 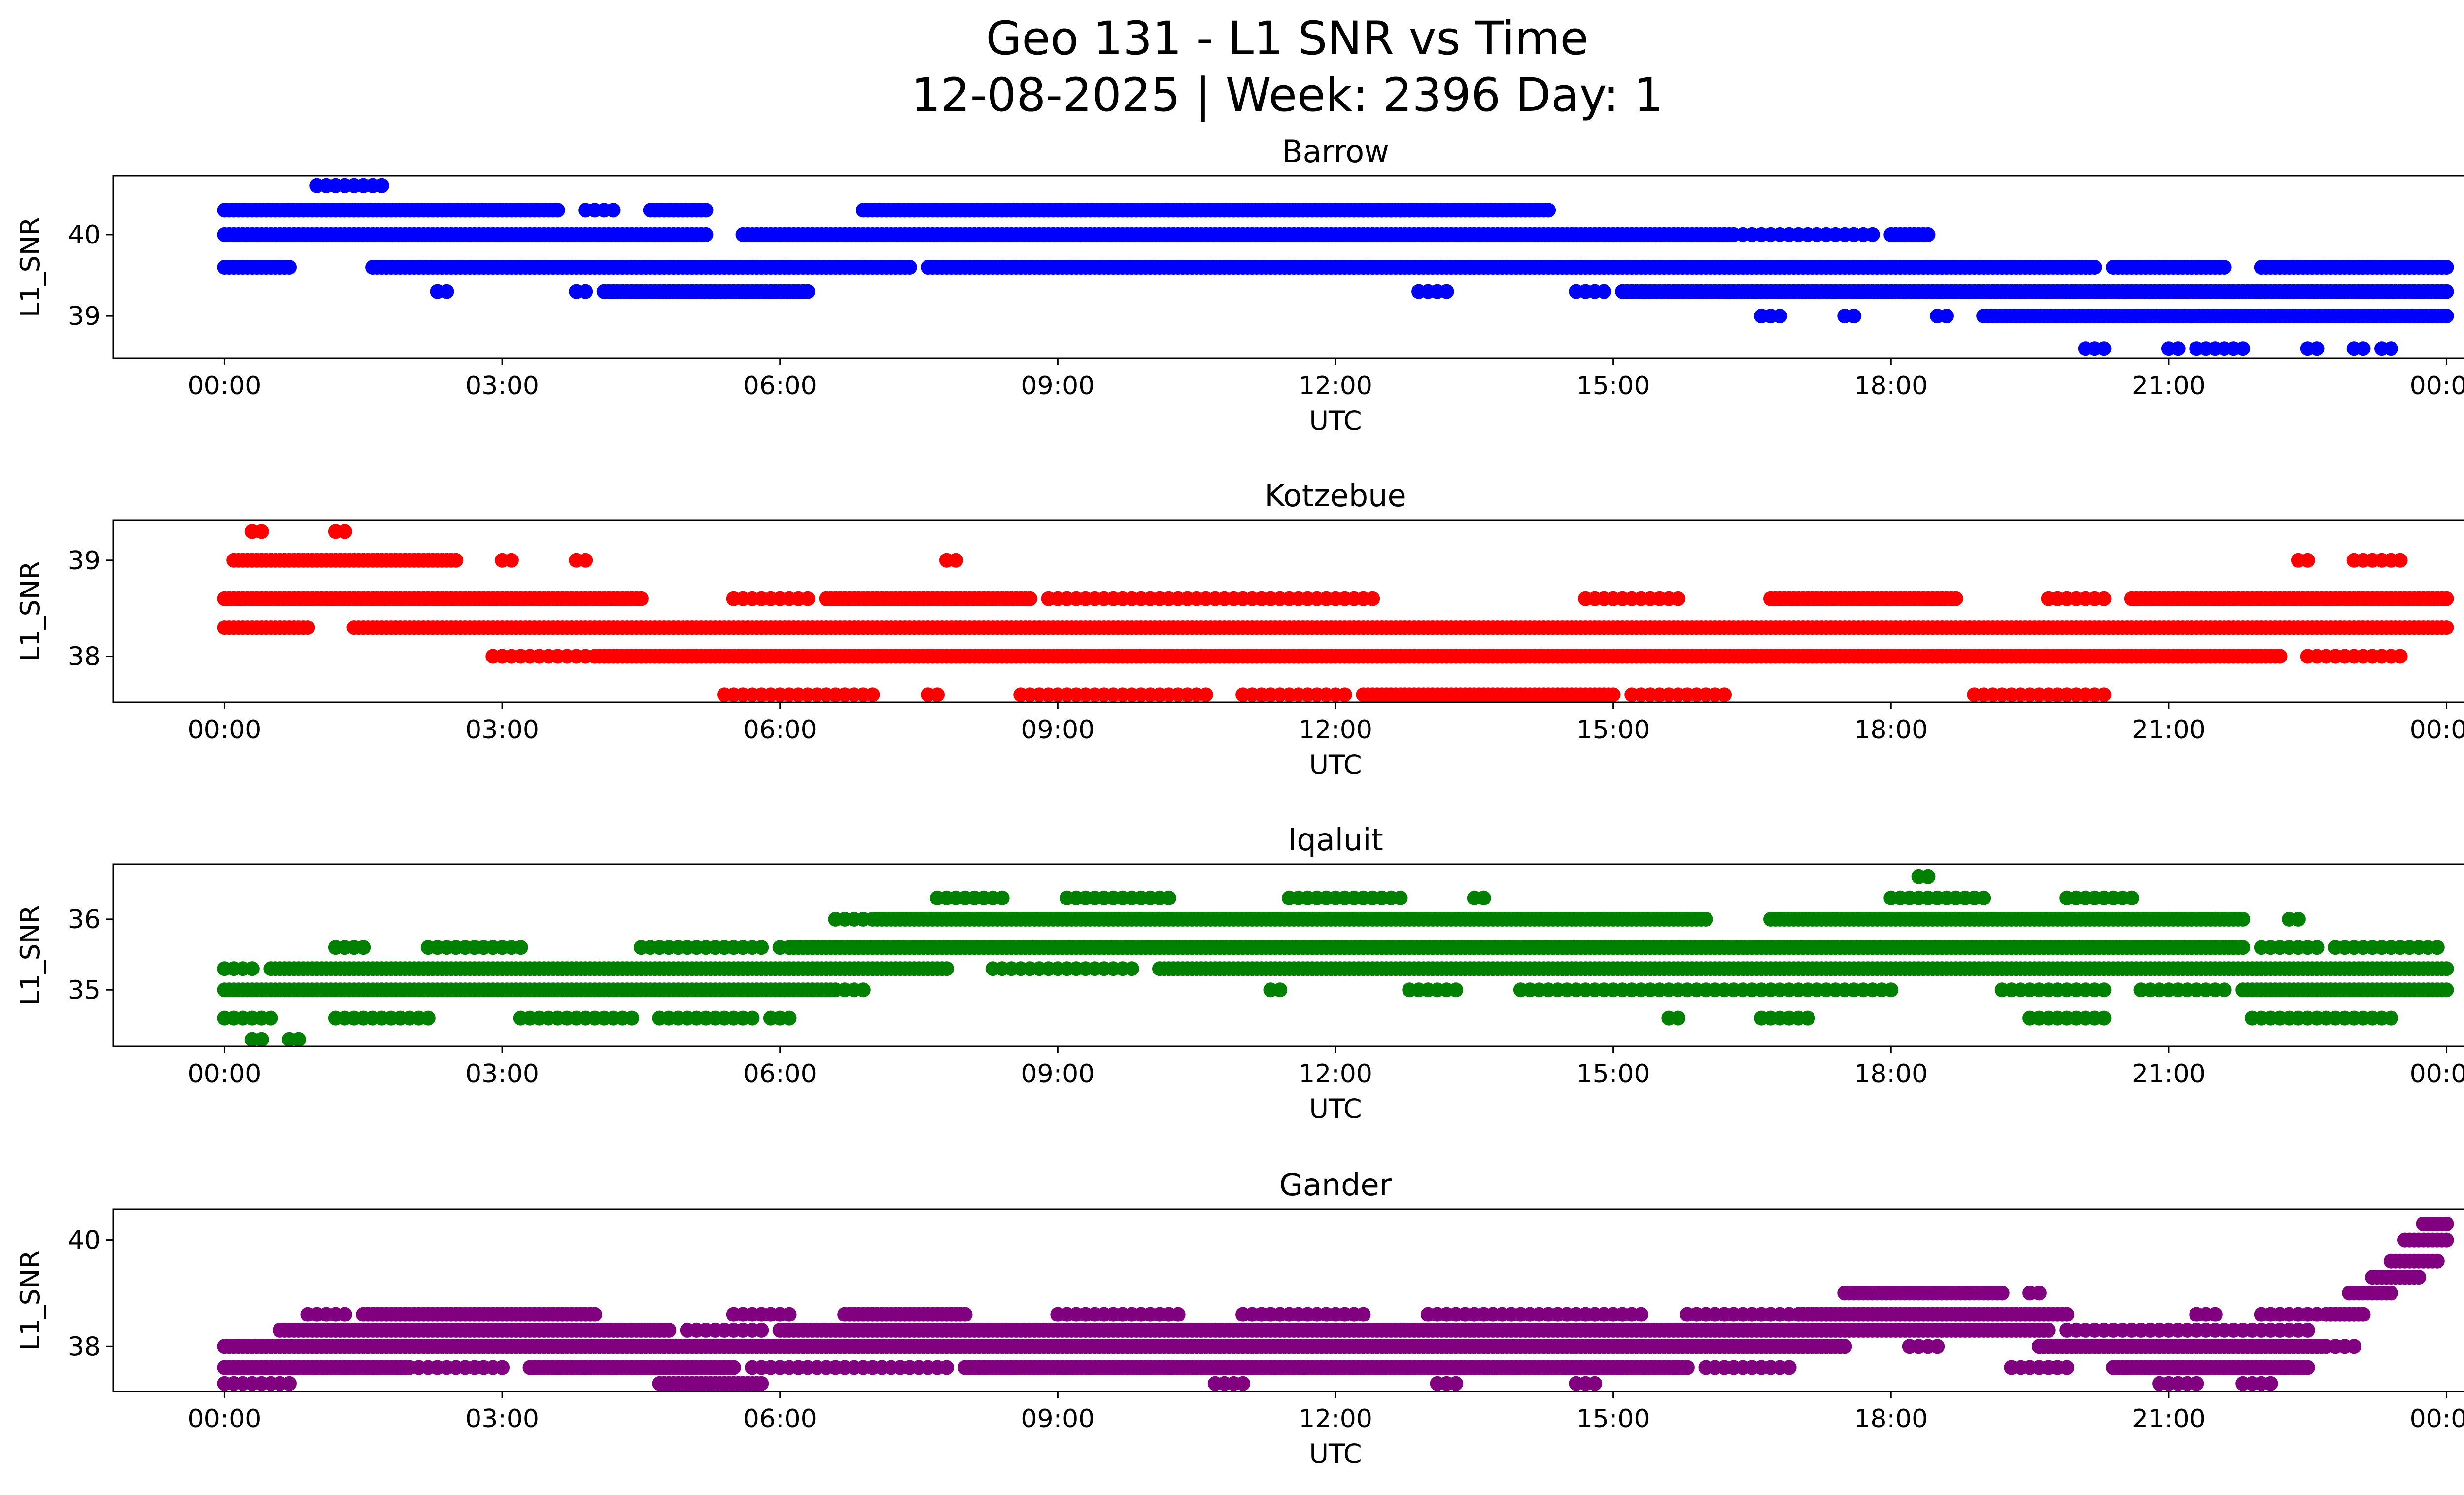 I want to click on subplot-title: Gander, so click(x=1335, y=1185).